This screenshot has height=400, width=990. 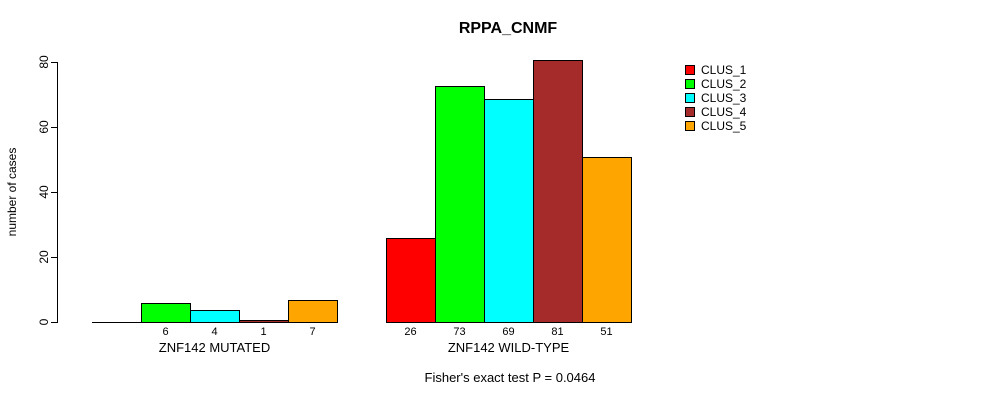 I want to click on legend-label: CLUS_5, so click(x=724, y=126).